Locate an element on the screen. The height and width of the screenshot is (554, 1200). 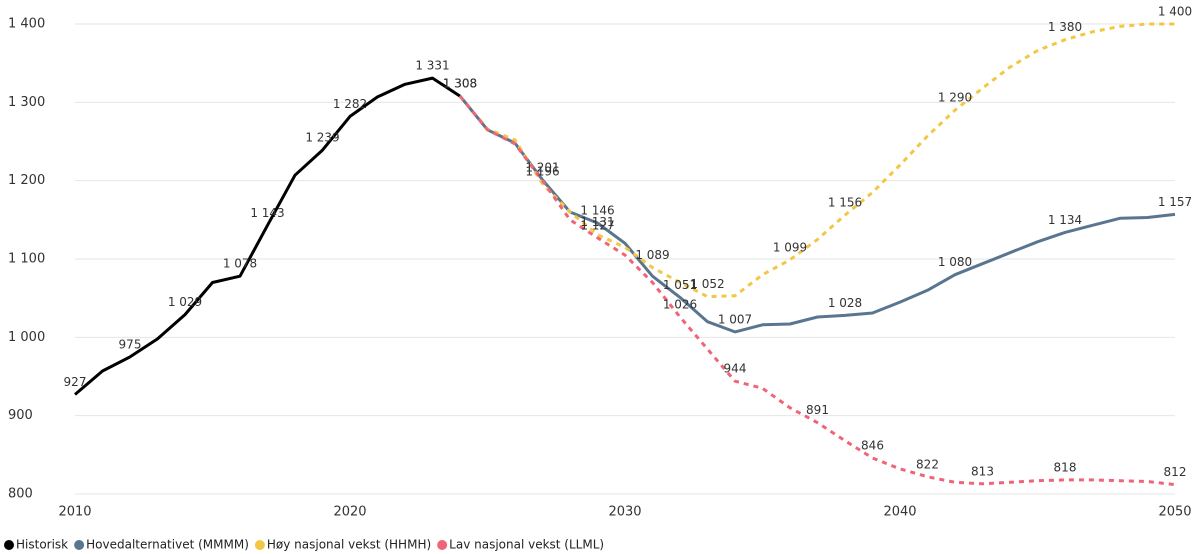
data-label: 822 is located at coordinates (927, 464).